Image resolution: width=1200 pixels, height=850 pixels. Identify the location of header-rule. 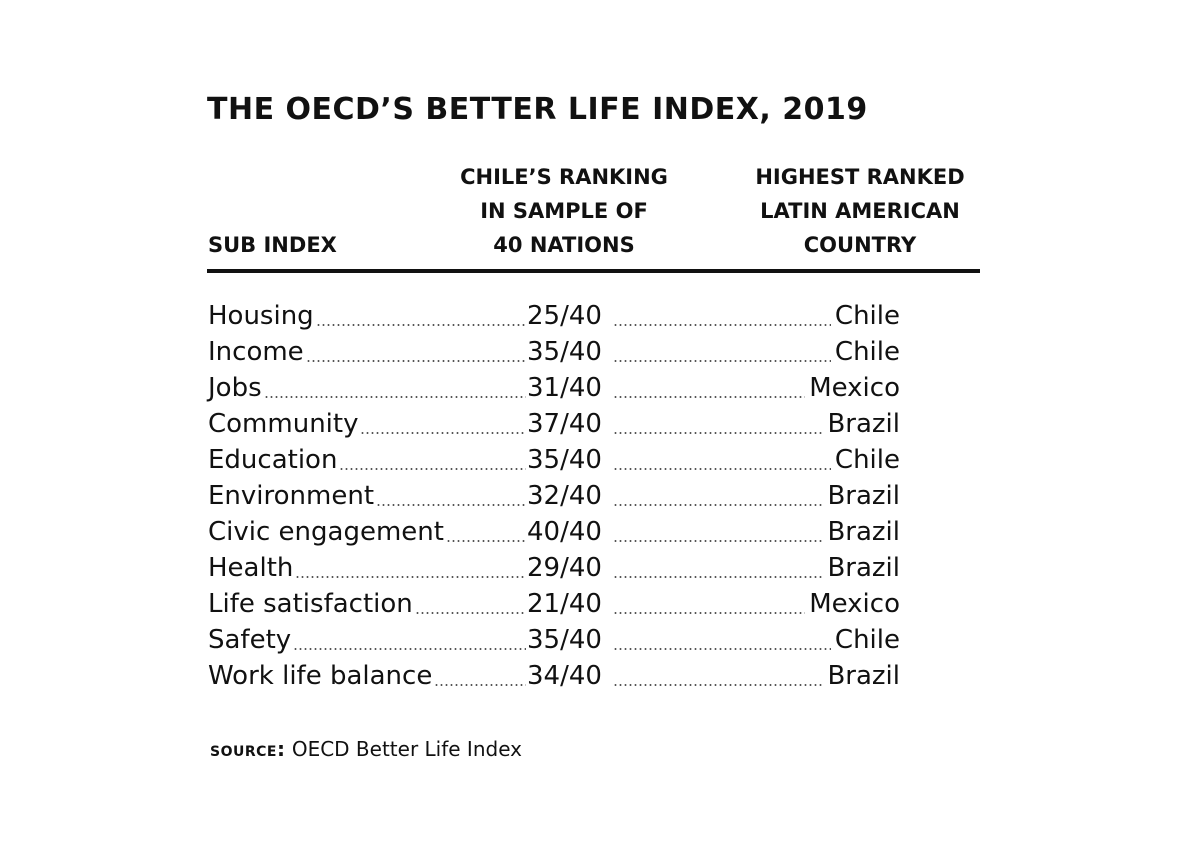
(593, 271).